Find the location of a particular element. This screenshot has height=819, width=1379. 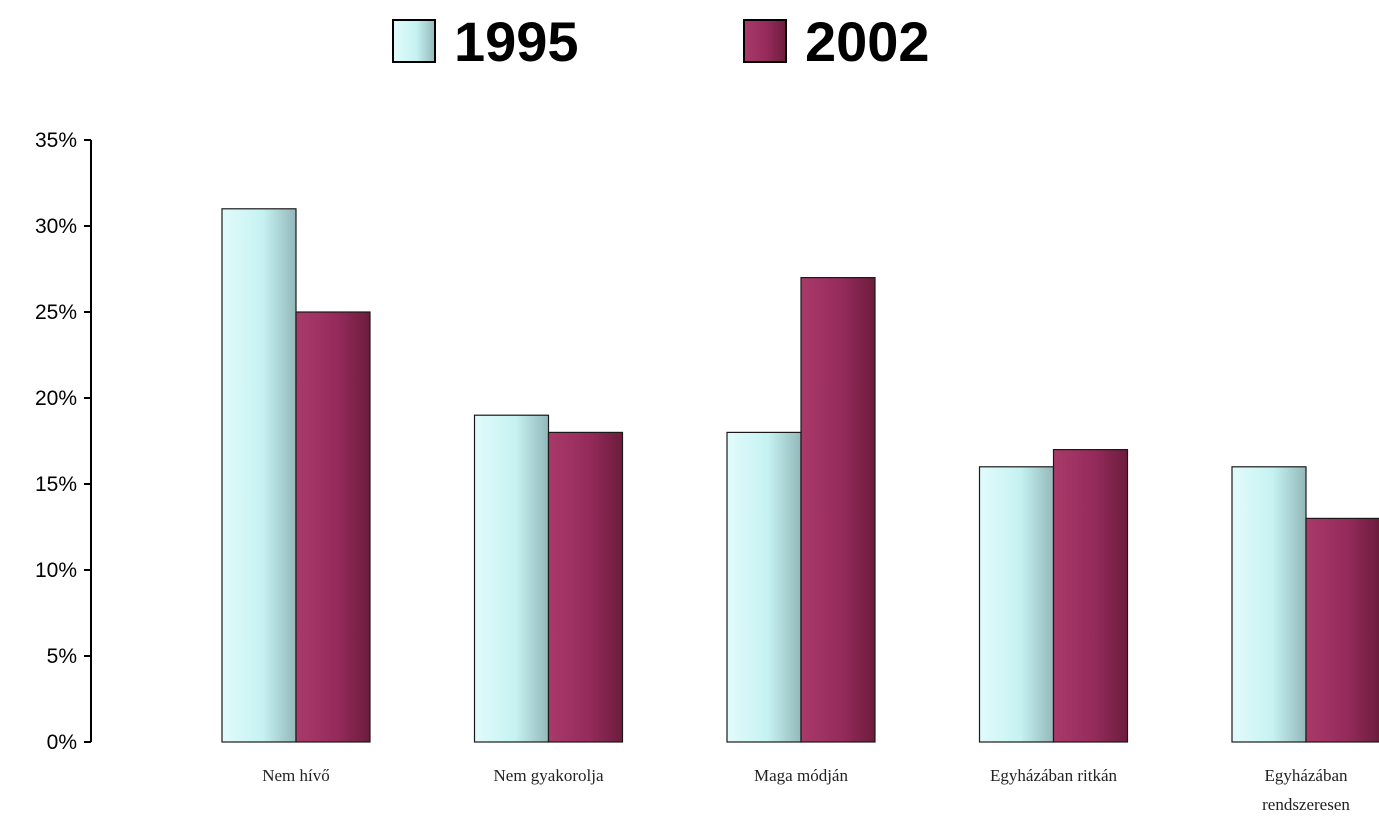

legend-item-2002: 2002 is located at coordinates (836, 41).